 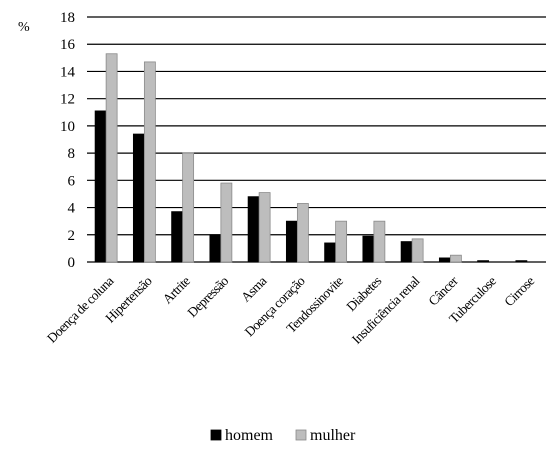 I want to click on legend-label-mulher: mulher, so click(x=333, y=435).